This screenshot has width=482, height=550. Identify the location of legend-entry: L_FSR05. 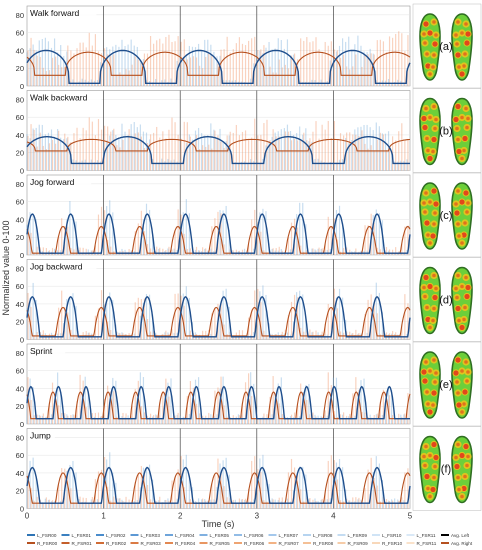
(214, 535).